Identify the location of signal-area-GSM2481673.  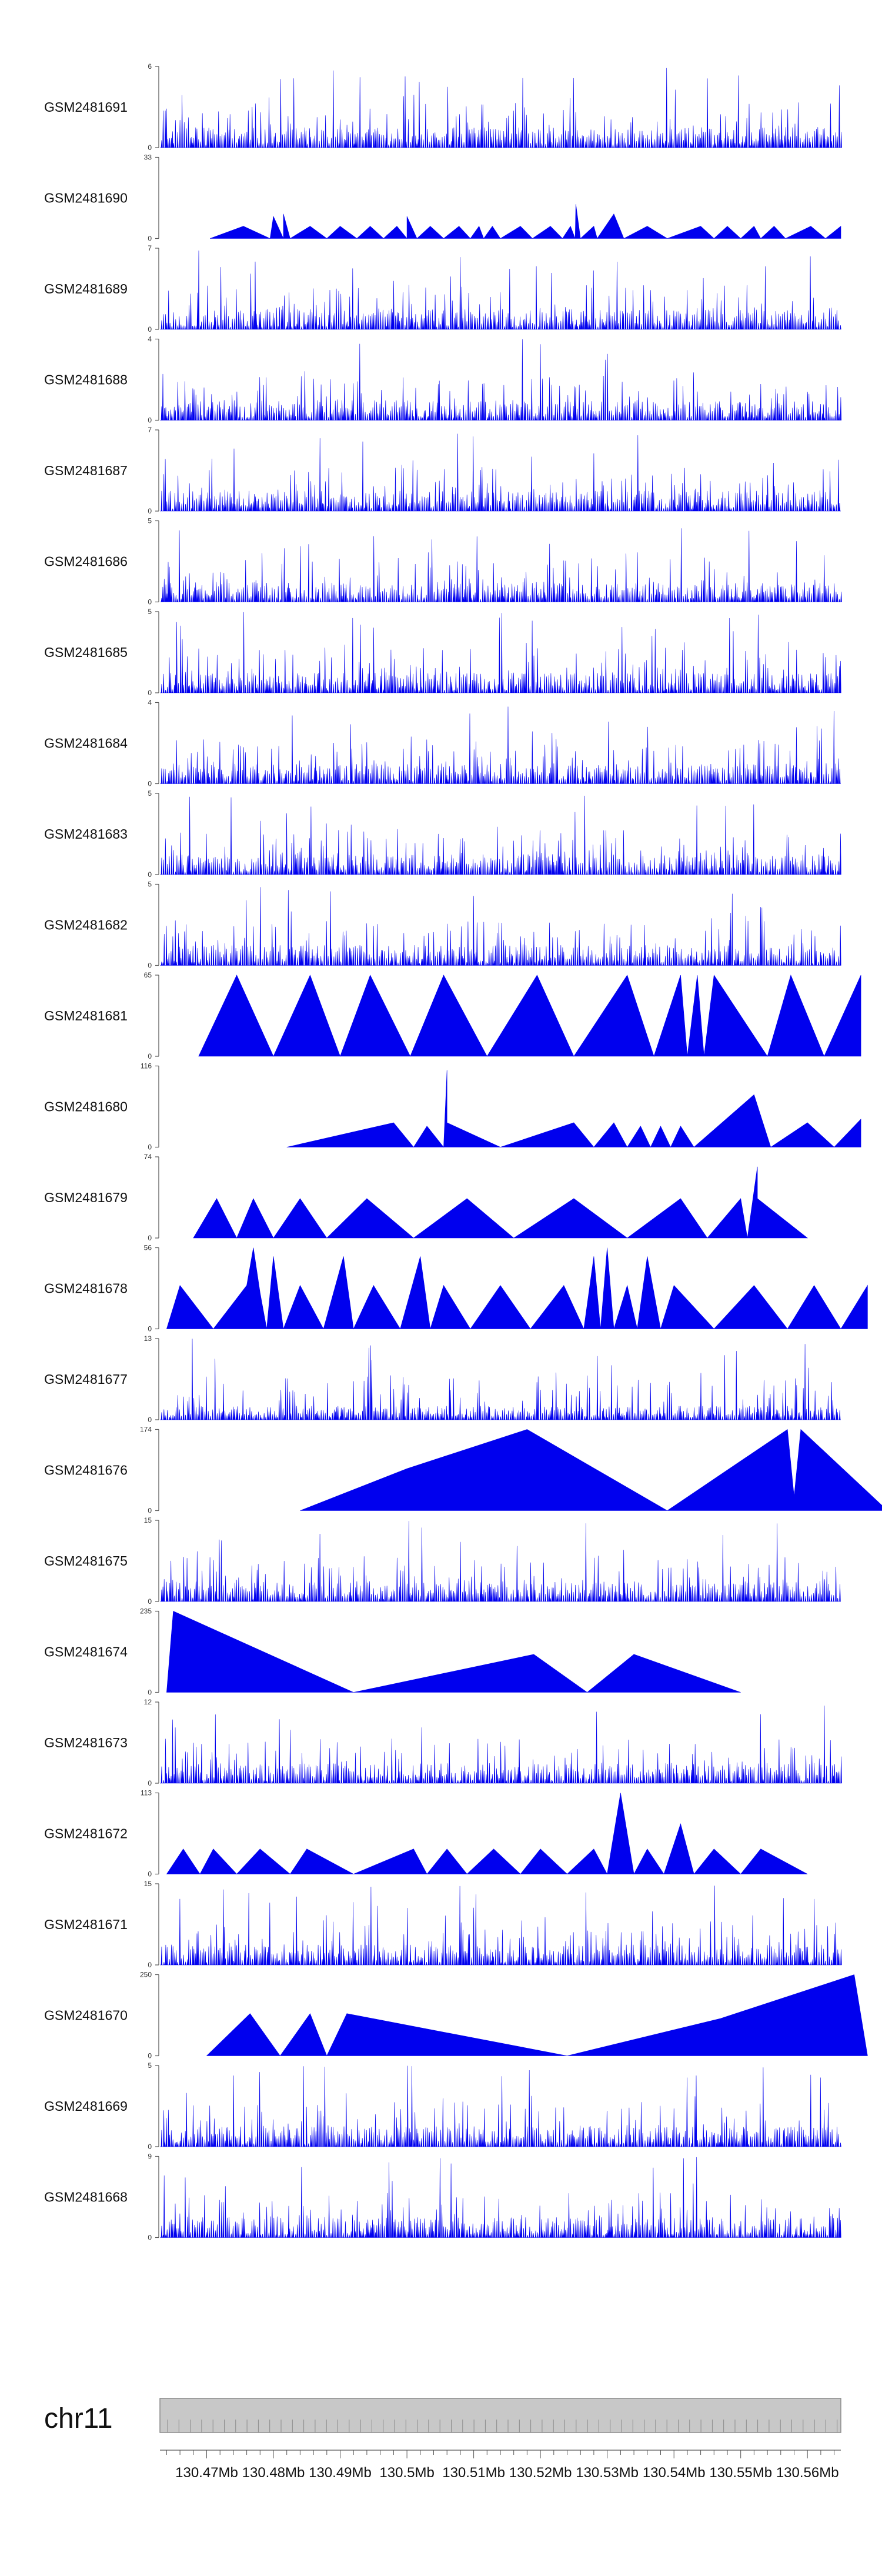
(501, 1745).